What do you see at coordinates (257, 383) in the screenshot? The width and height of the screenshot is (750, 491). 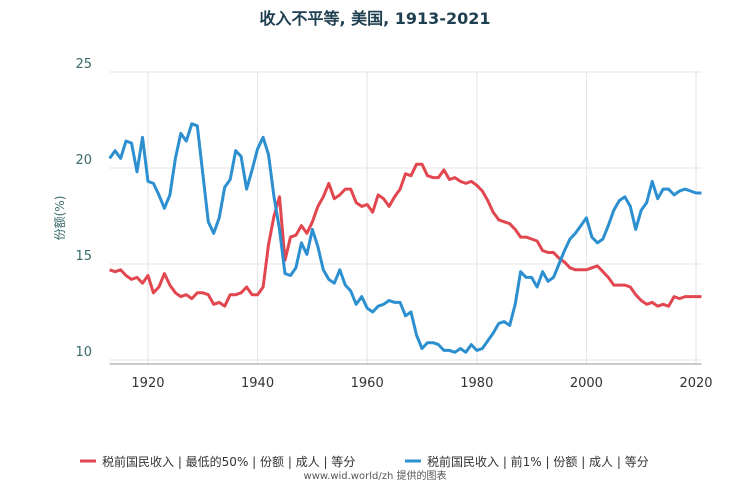 I see `x-tick-label: 1940` at bounding box center [257, 383].